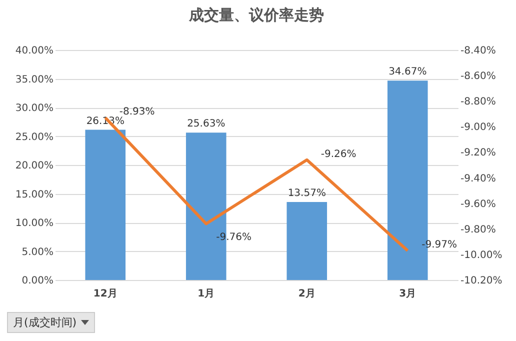 The image size is (516, 341). What do you see at coordinates (478, 102) in the screenshot?
I see `y2-tick-label: -8.80%` at bounding box center [478, 102].